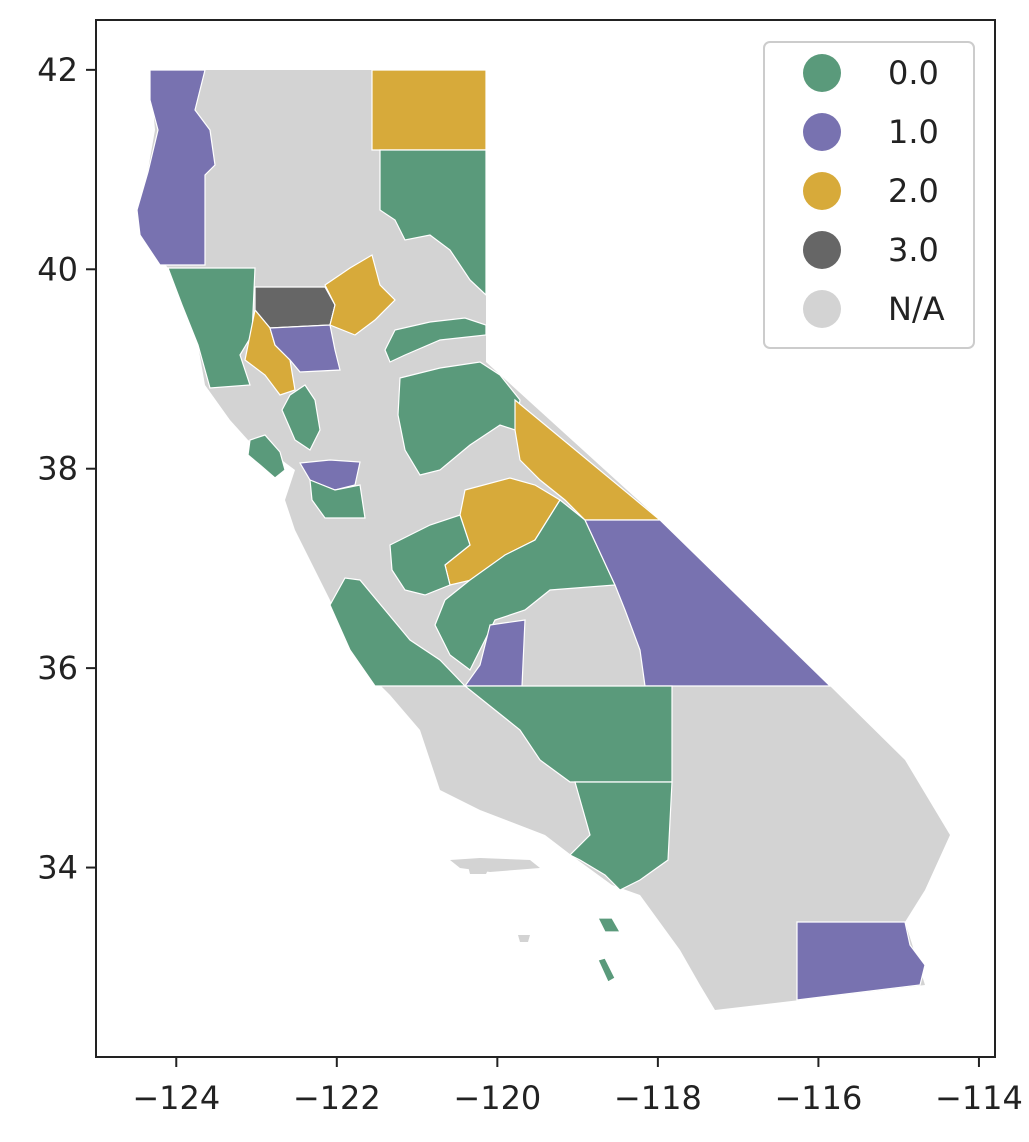  I want to click on county-sierra-band, so click(435, 340).